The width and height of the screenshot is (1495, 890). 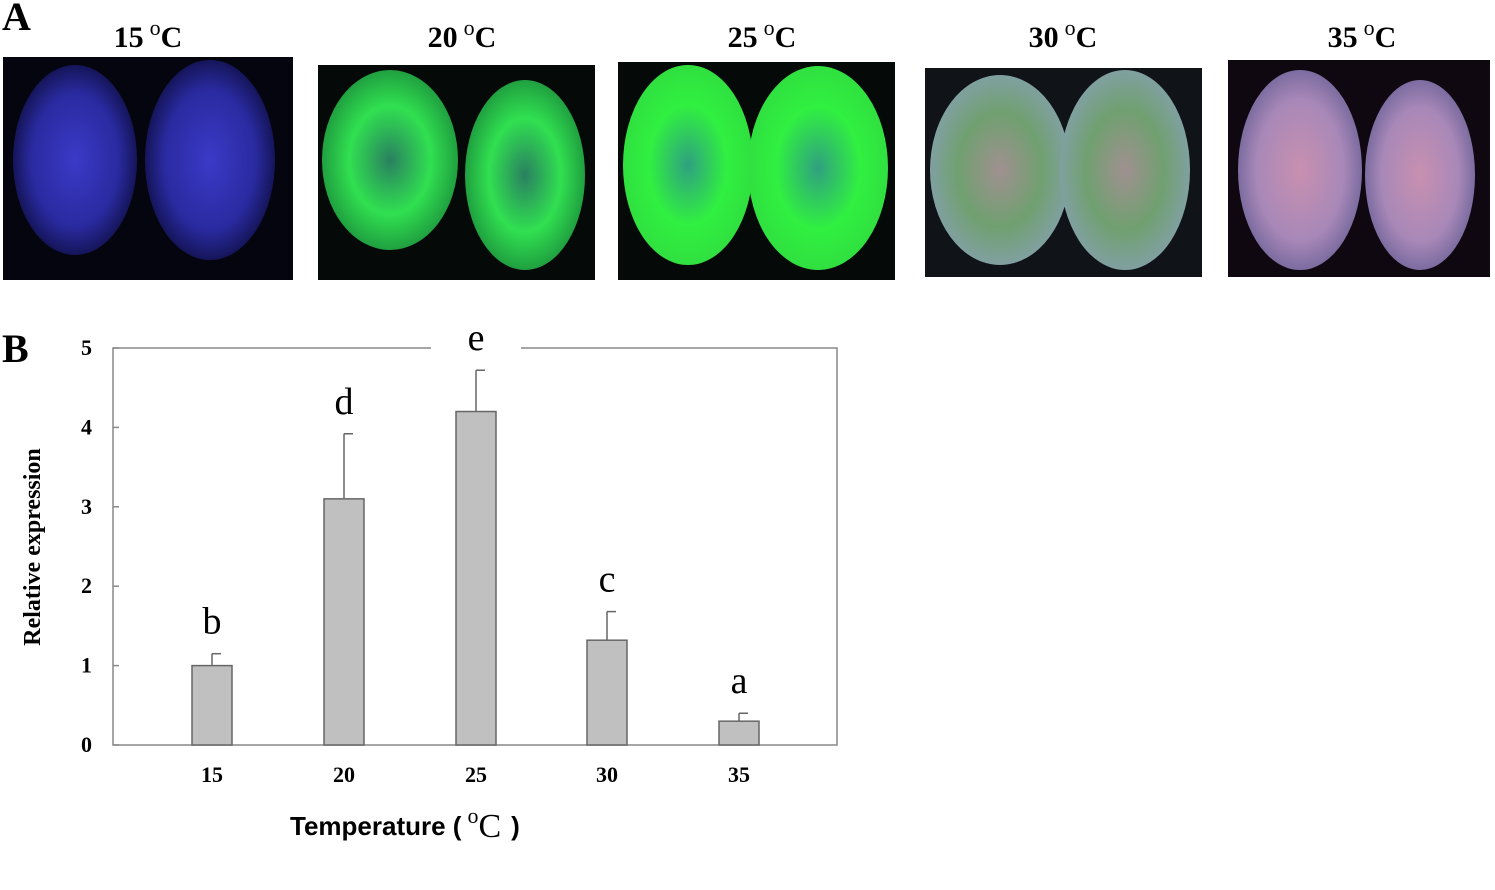 What do you see at coordinates (607, 774) in the screenshot?
I see `x-tick-label: 30` at bounding box center [607, 774].